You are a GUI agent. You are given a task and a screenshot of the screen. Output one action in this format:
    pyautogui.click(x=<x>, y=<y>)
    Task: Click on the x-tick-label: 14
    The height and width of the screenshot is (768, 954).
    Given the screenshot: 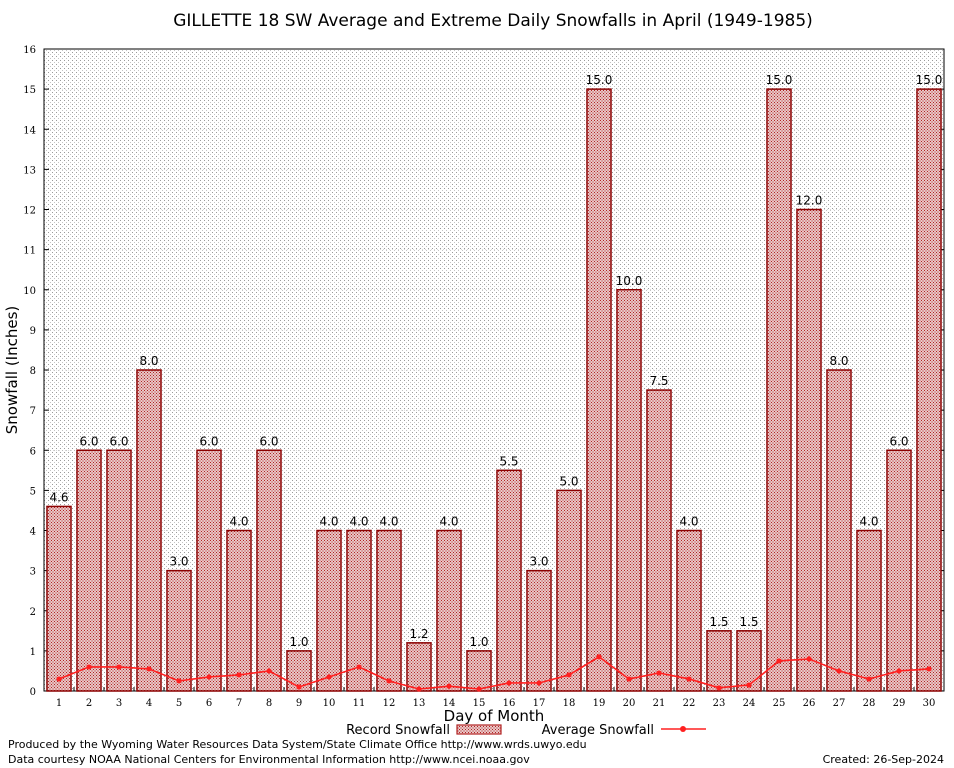 What is the action you would take?
    pyautogui.click(x=449, y=703)
    